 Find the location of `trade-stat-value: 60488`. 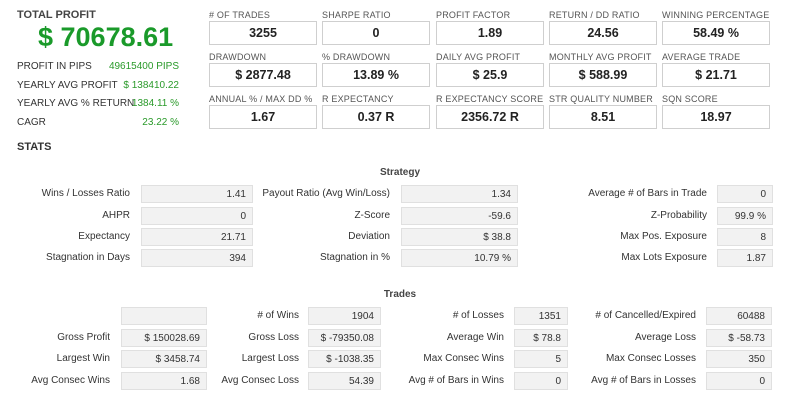

trade-stat-value: 60488 is located at coordinates (739, 316).